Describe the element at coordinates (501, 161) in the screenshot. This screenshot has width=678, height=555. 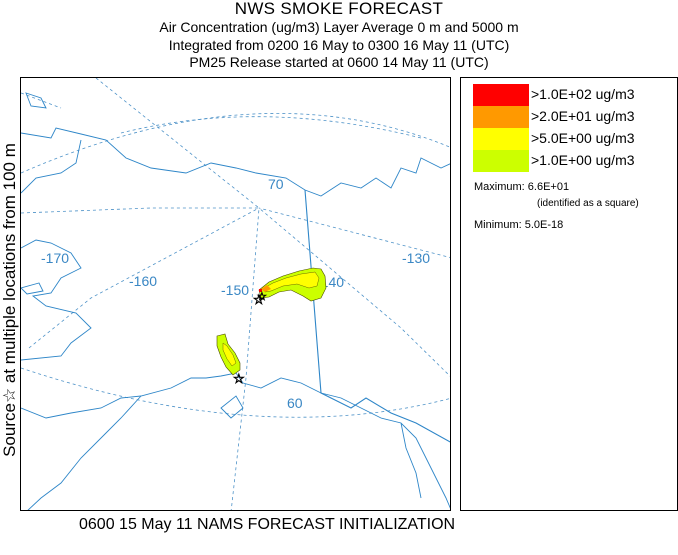
I see `legend-swatch-lime` at that location.